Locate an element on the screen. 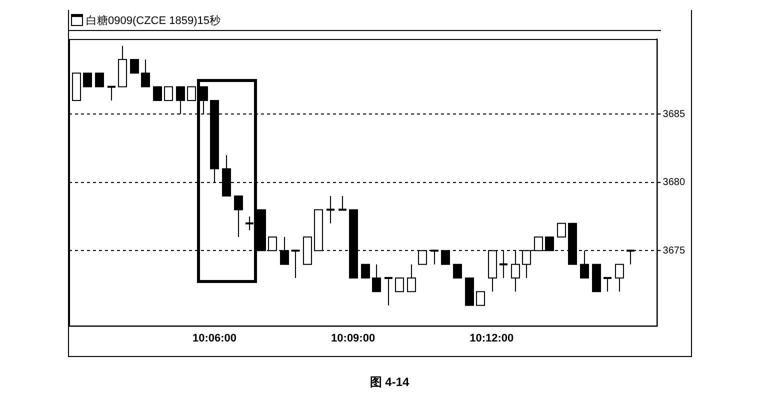 This screenshot has height=409, width=763. x-tick-label: 10:12:00 is located at coordinates (492, 338).